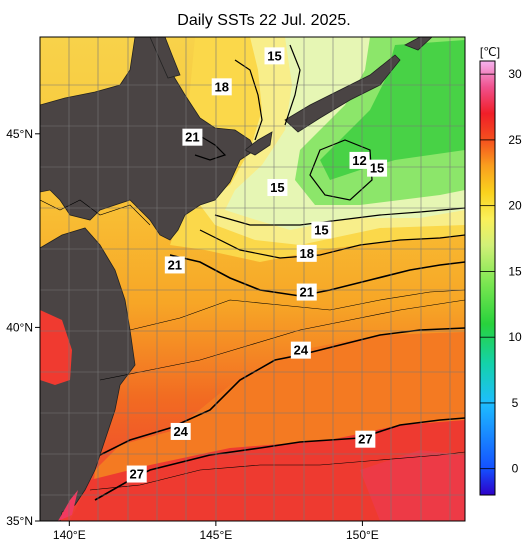 The height and width of the screenshot is (545, 528). Describe the element at coordinates (418, 44) in the screenshot. I see `kuril-north` at that location.